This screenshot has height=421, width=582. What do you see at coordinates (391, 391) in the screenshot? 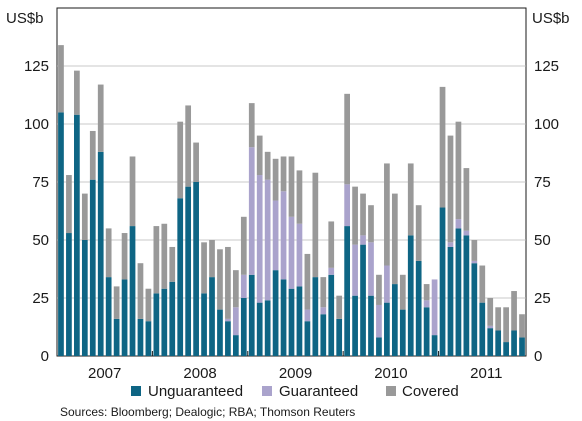
I see `legend-swatch-covered` at bounding box center [391, 391].